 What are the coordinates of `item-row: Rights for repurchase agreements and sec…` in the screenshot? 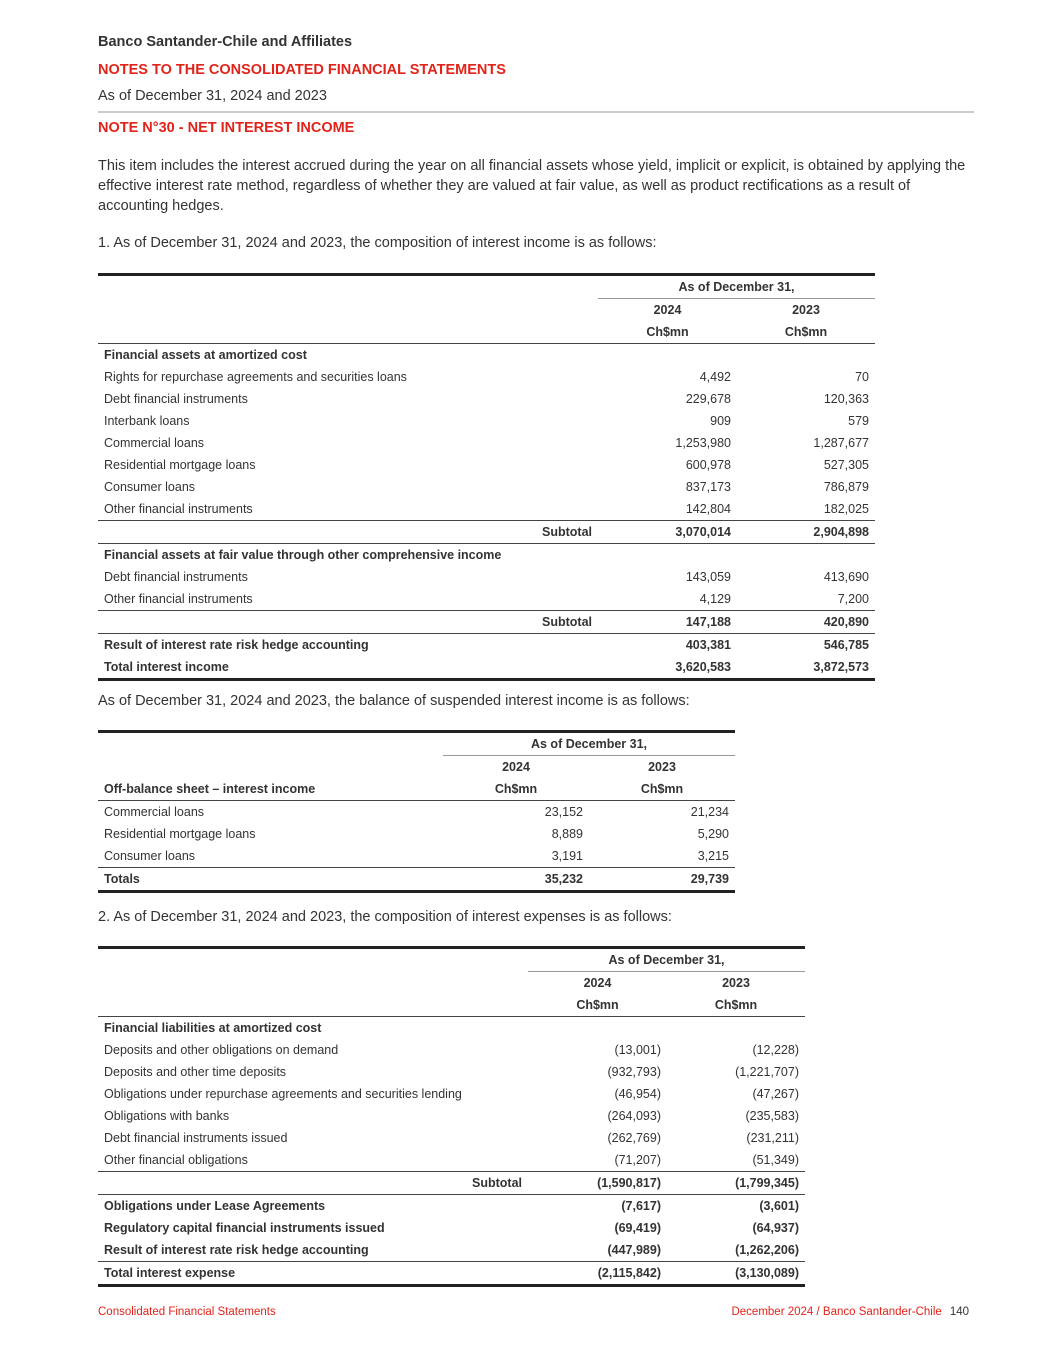 It's located at (486, 377).